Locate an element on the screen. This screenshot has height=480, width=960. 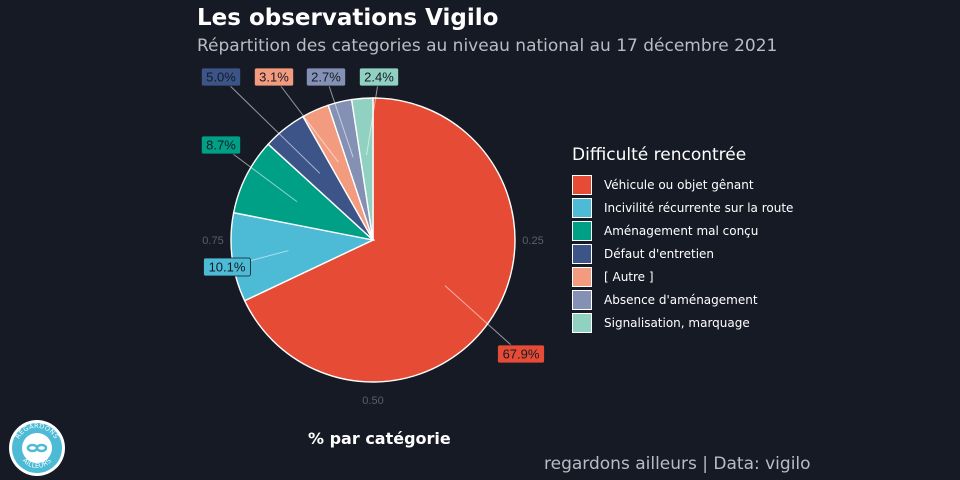
svg-text: 10.1% is located at coordinates (227, 267).